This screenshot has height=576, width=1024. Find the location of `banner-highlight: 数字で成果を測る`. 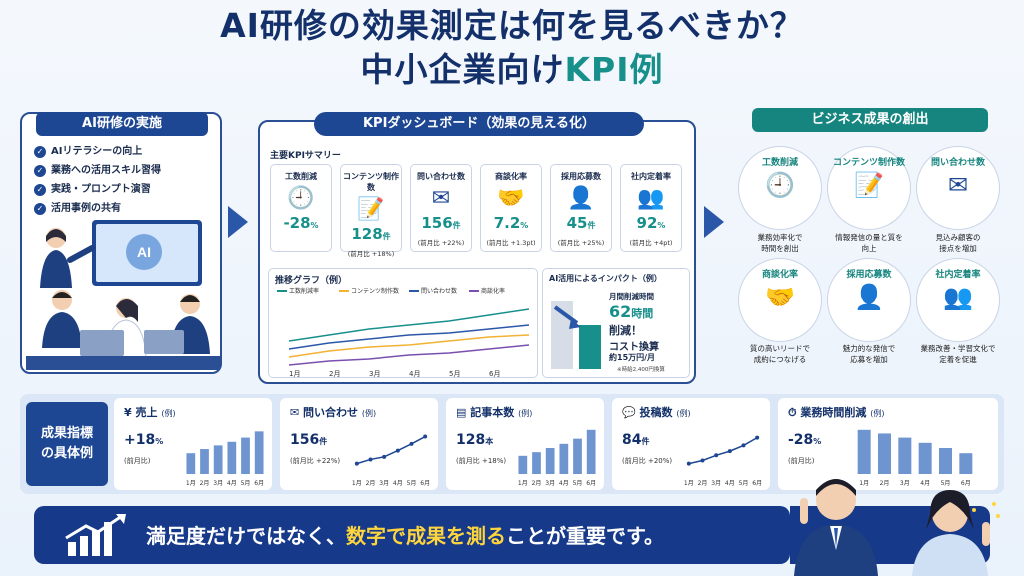

banner-highlight: 数字で成果を測る is located at coordinates (426, 536).